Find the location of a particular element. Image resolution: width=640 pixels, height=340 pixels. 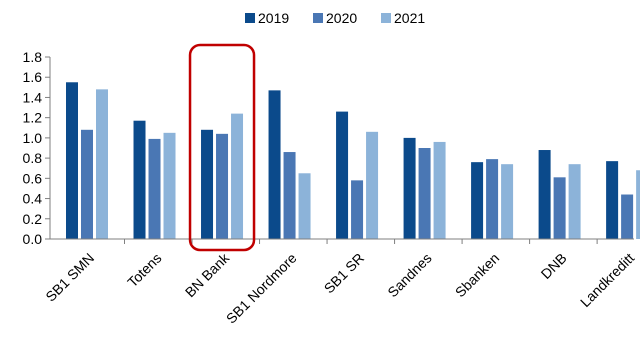

legend-item: 2020 is located at coordinates (335, 18).